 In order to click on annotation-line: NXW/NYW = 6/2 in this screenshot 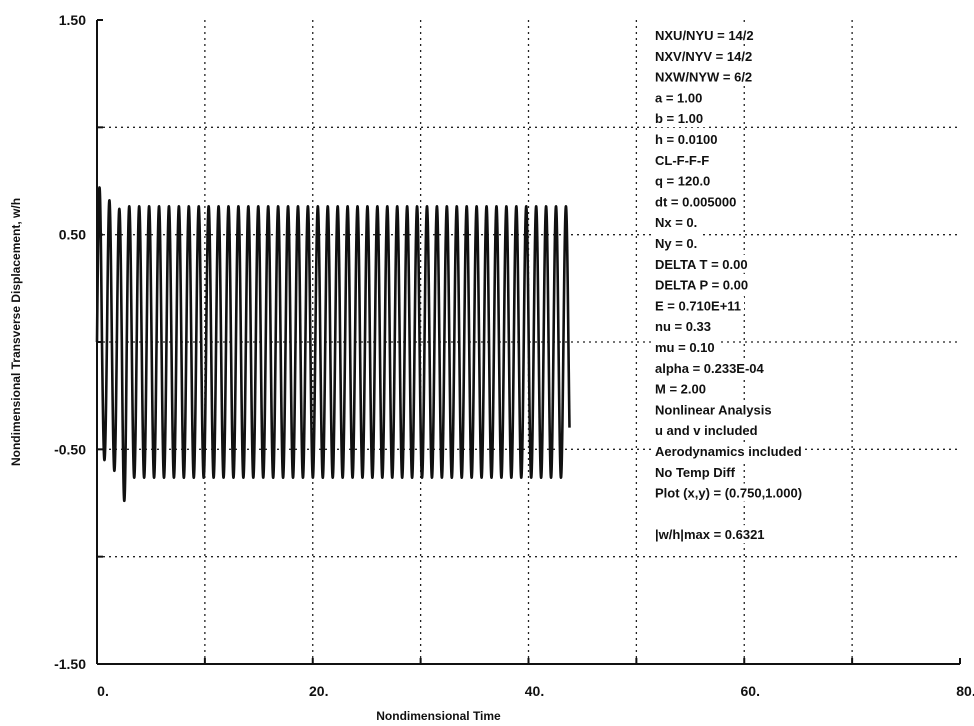, I will do `click(703, 77)`.